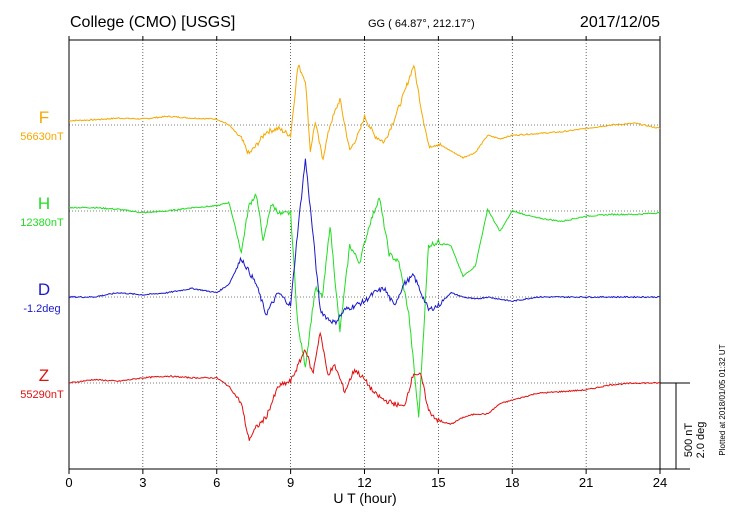 The width and height of the screenshot is (730, 520). I want to click on station-title: College (CMO) [USGS], so click(152, 22).